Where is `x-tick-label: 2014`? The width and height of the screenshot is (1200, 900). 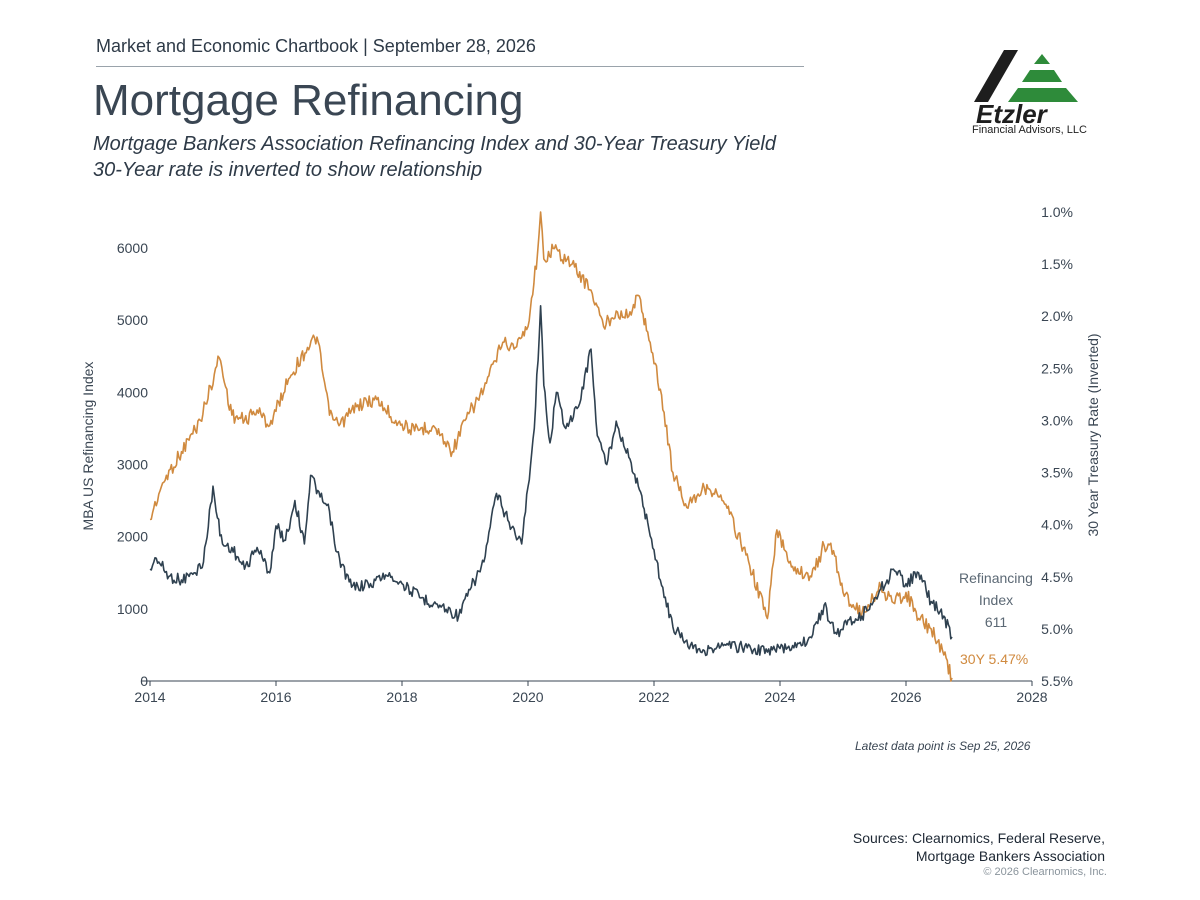
x-tick-label: 2014 is located at coordinates (149, 697).